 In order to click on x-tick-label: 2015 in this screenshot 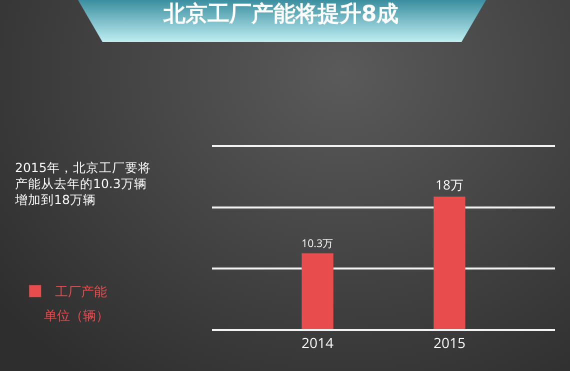, I will do `click(449, 343)`.